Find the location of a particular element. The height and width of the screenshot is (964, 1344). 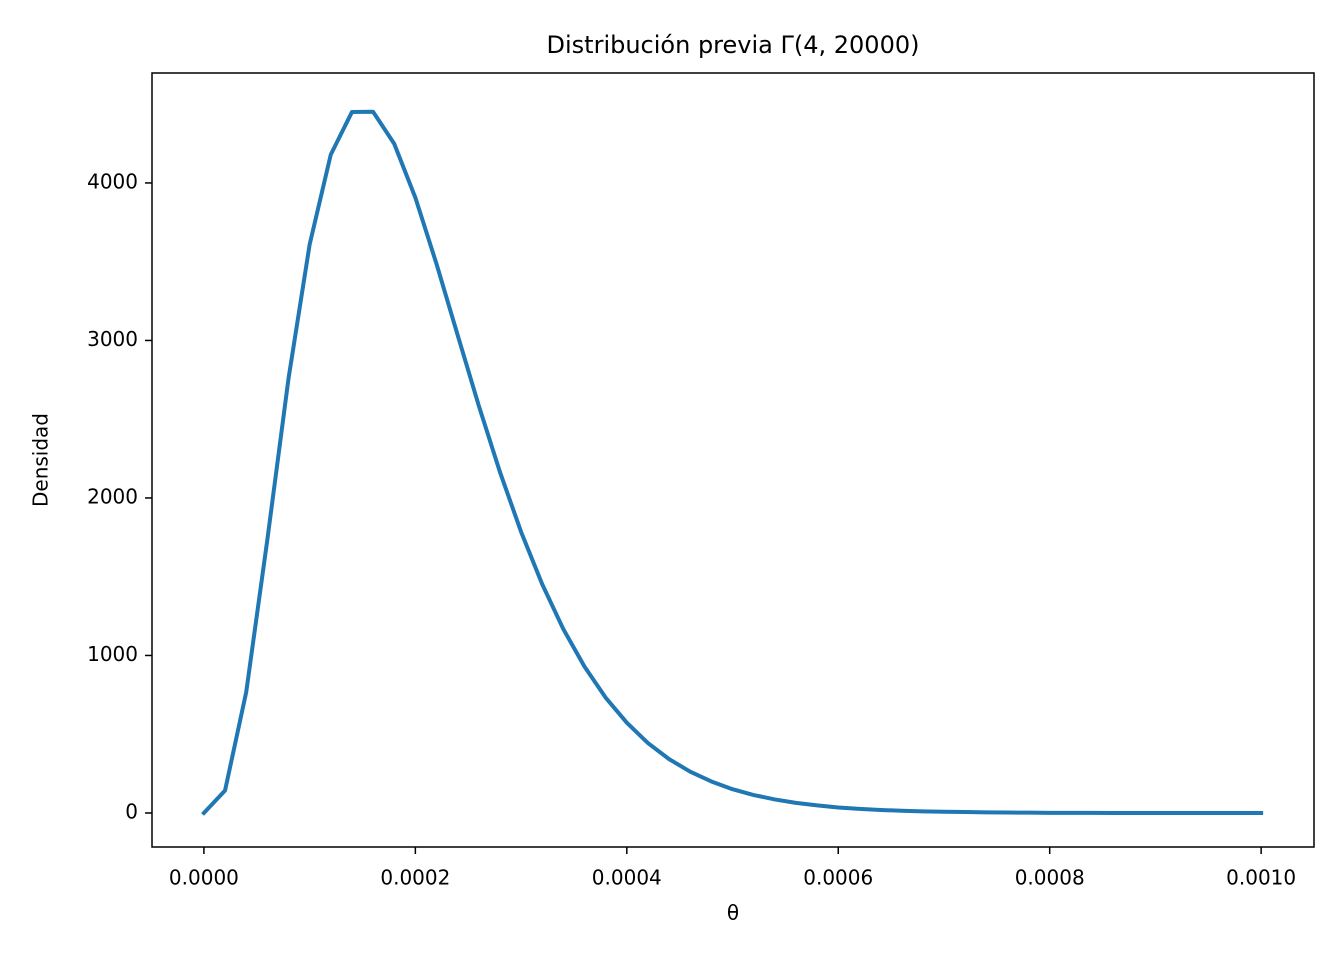

chart-title: Distribución previa Γ(4, 20000) is located at coordinates (733, 45).